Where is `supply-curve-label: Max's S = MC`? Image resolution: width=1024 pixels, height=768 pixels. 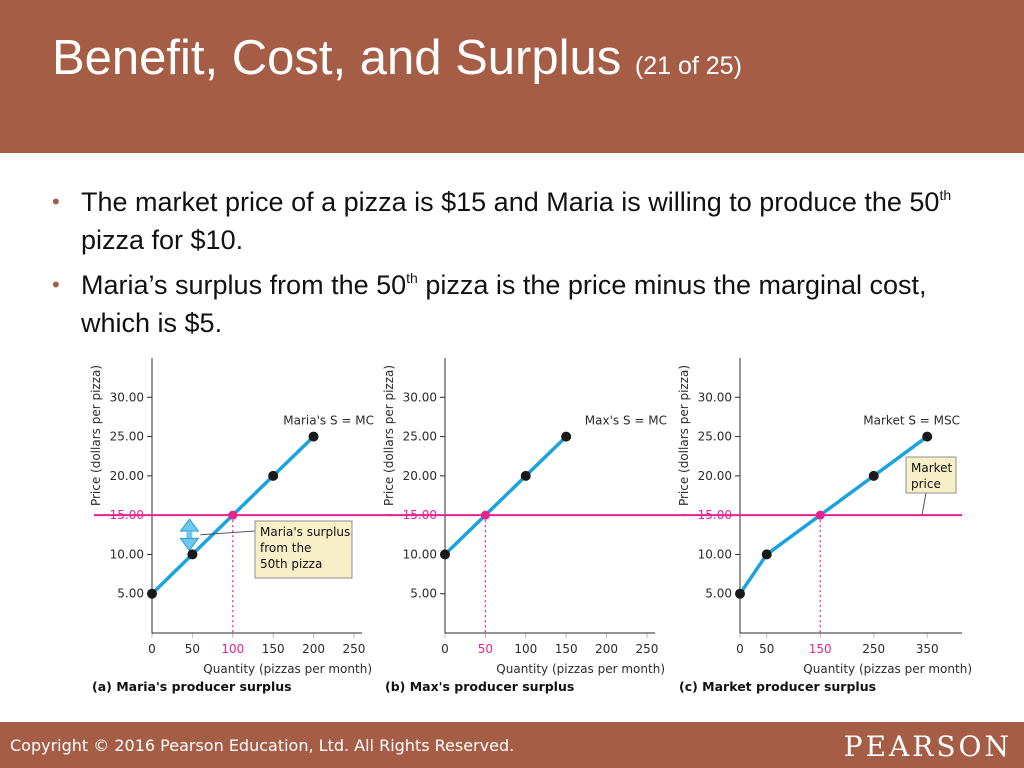 supply-curve-label: Max's S = MC is located at coordinates (626, 421).